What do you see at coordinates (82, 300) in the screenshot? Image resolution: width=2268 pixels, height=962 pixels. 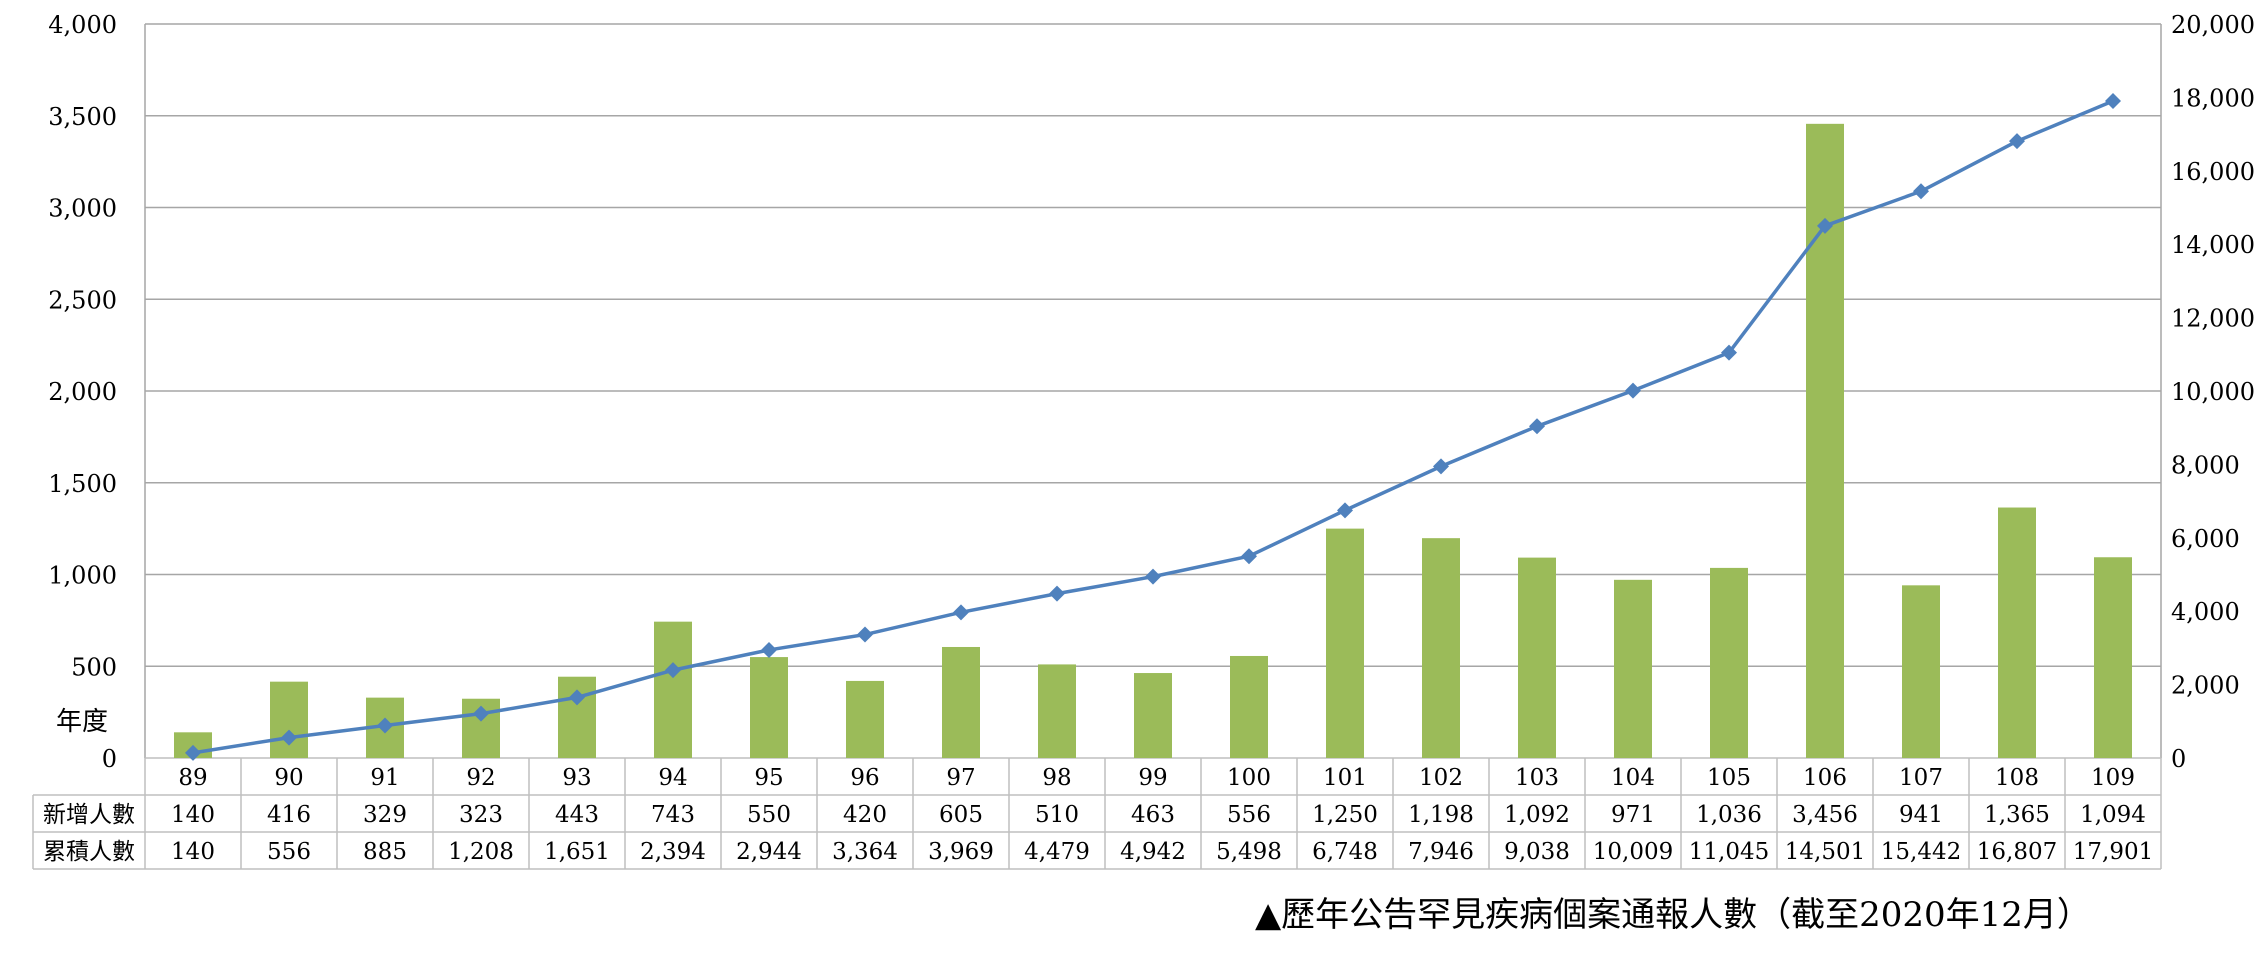 I see `y-left-tick-label: 2,500` at bounding box center [82, 300].